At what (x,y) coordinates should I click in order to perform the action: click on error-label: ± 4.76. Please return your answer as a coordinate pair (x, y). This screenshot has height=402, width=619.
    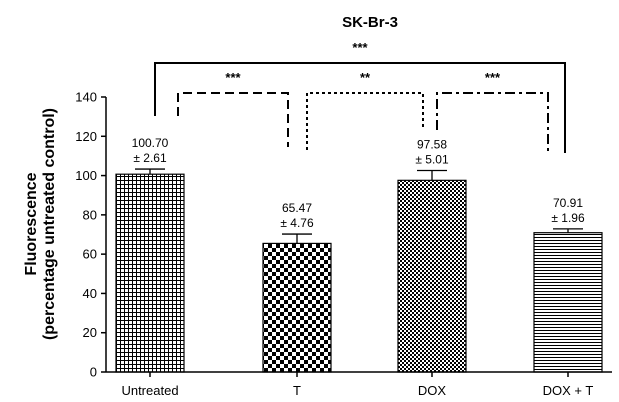
    Looking at the image, I should click on (297, 223).